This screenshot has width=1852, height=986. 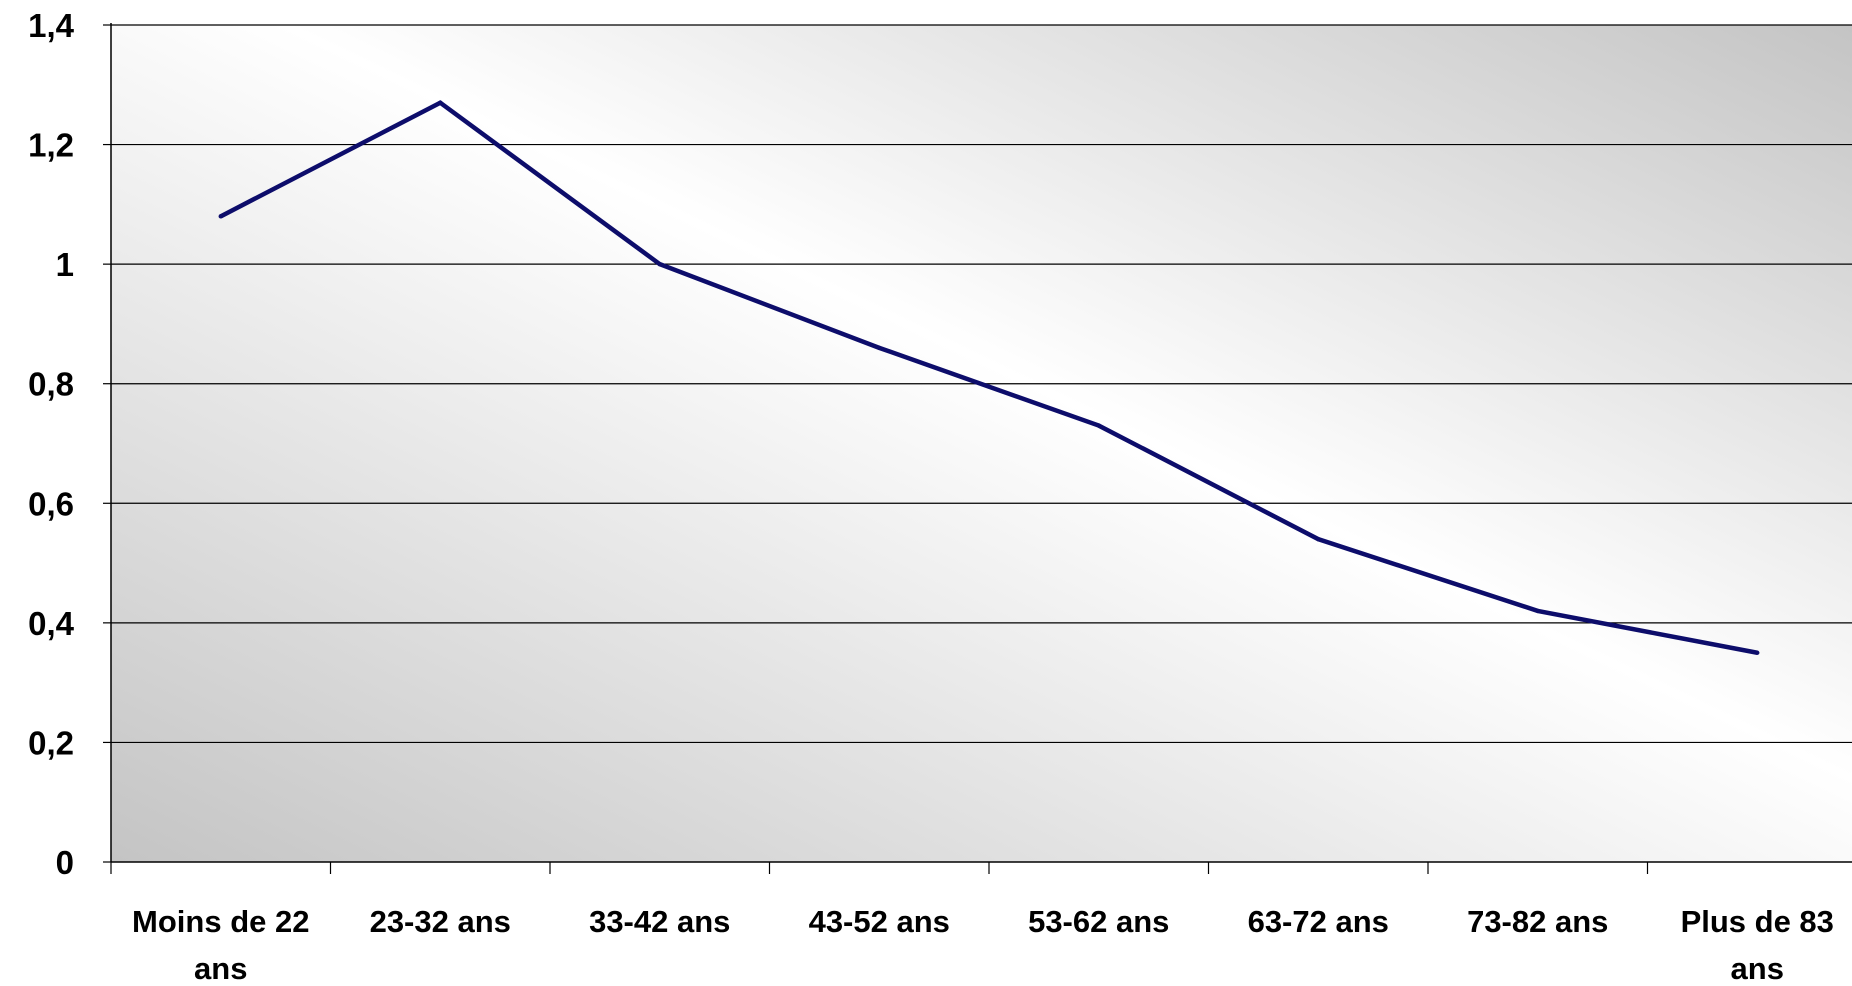 What do you see at coordinates (65, 862) in the screenshot?
I see `y-tick-label: 0` at bounding box center [65, 862].